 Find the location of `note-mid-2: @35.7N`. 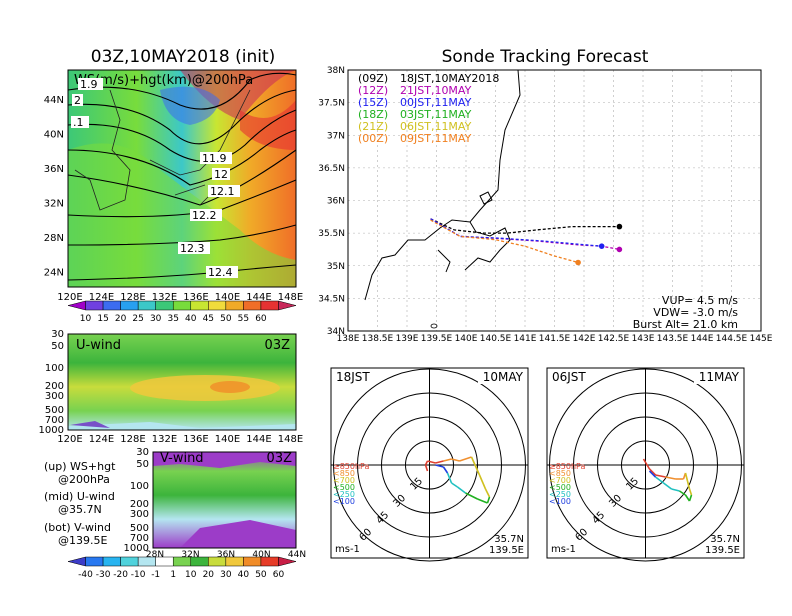

note-mid-2: @35.7N is located at coordinates (80, 509).